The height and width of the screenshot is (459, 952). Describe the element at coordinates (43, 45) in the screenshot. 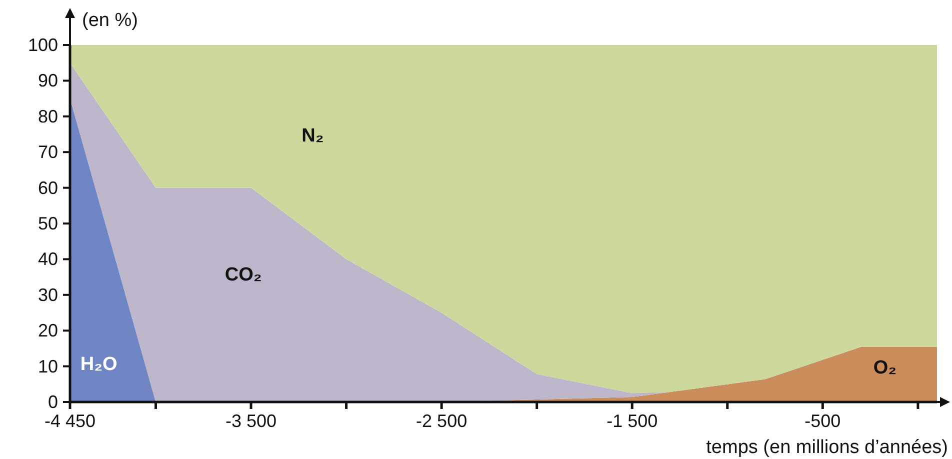

I see `y-tick-label: 100` at that location.